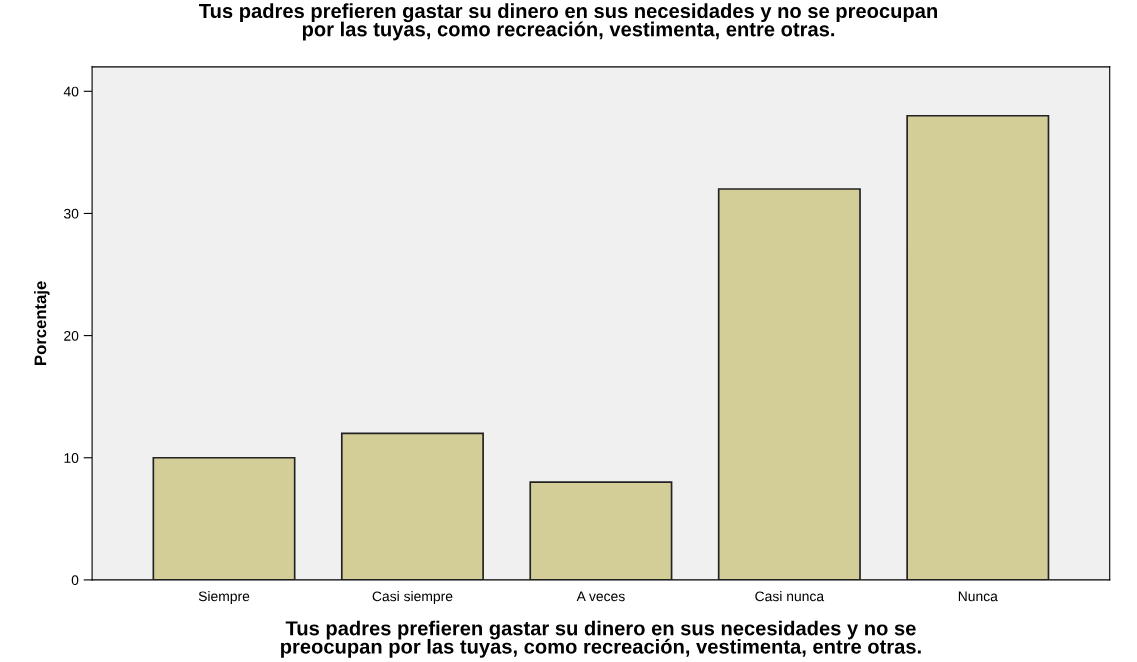 This screenshot has height=662, width=1137. What do you see at coordinates (790, 596) in the screenshot?
I see `x-tick-label: Casi nunca` at bounding box center [790, 596].